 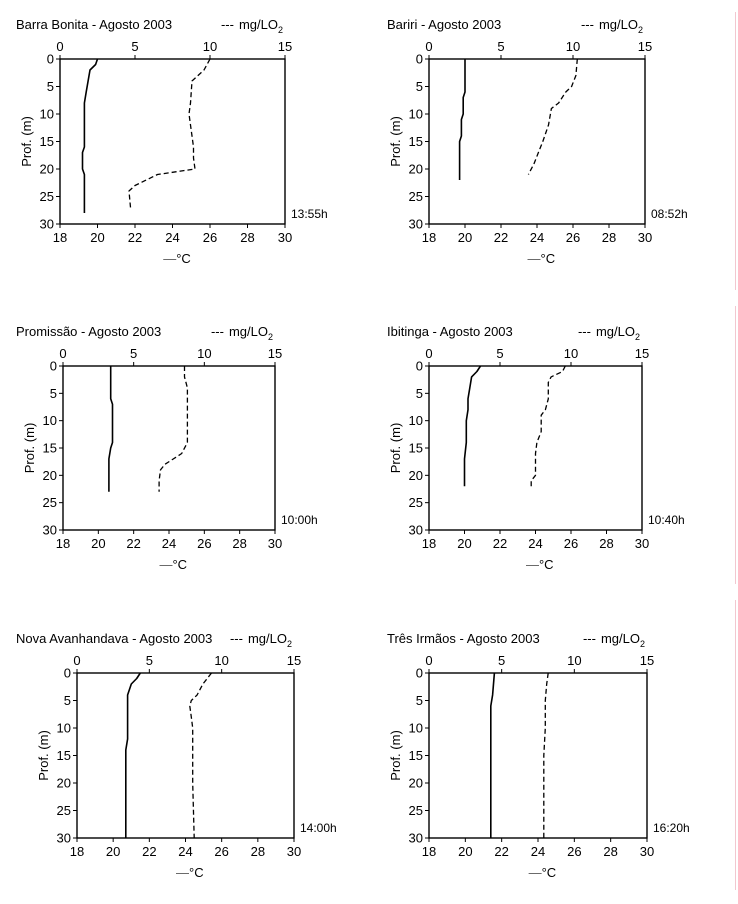 I want to click on y-tick-label: 15, so click(x=50, y=448).